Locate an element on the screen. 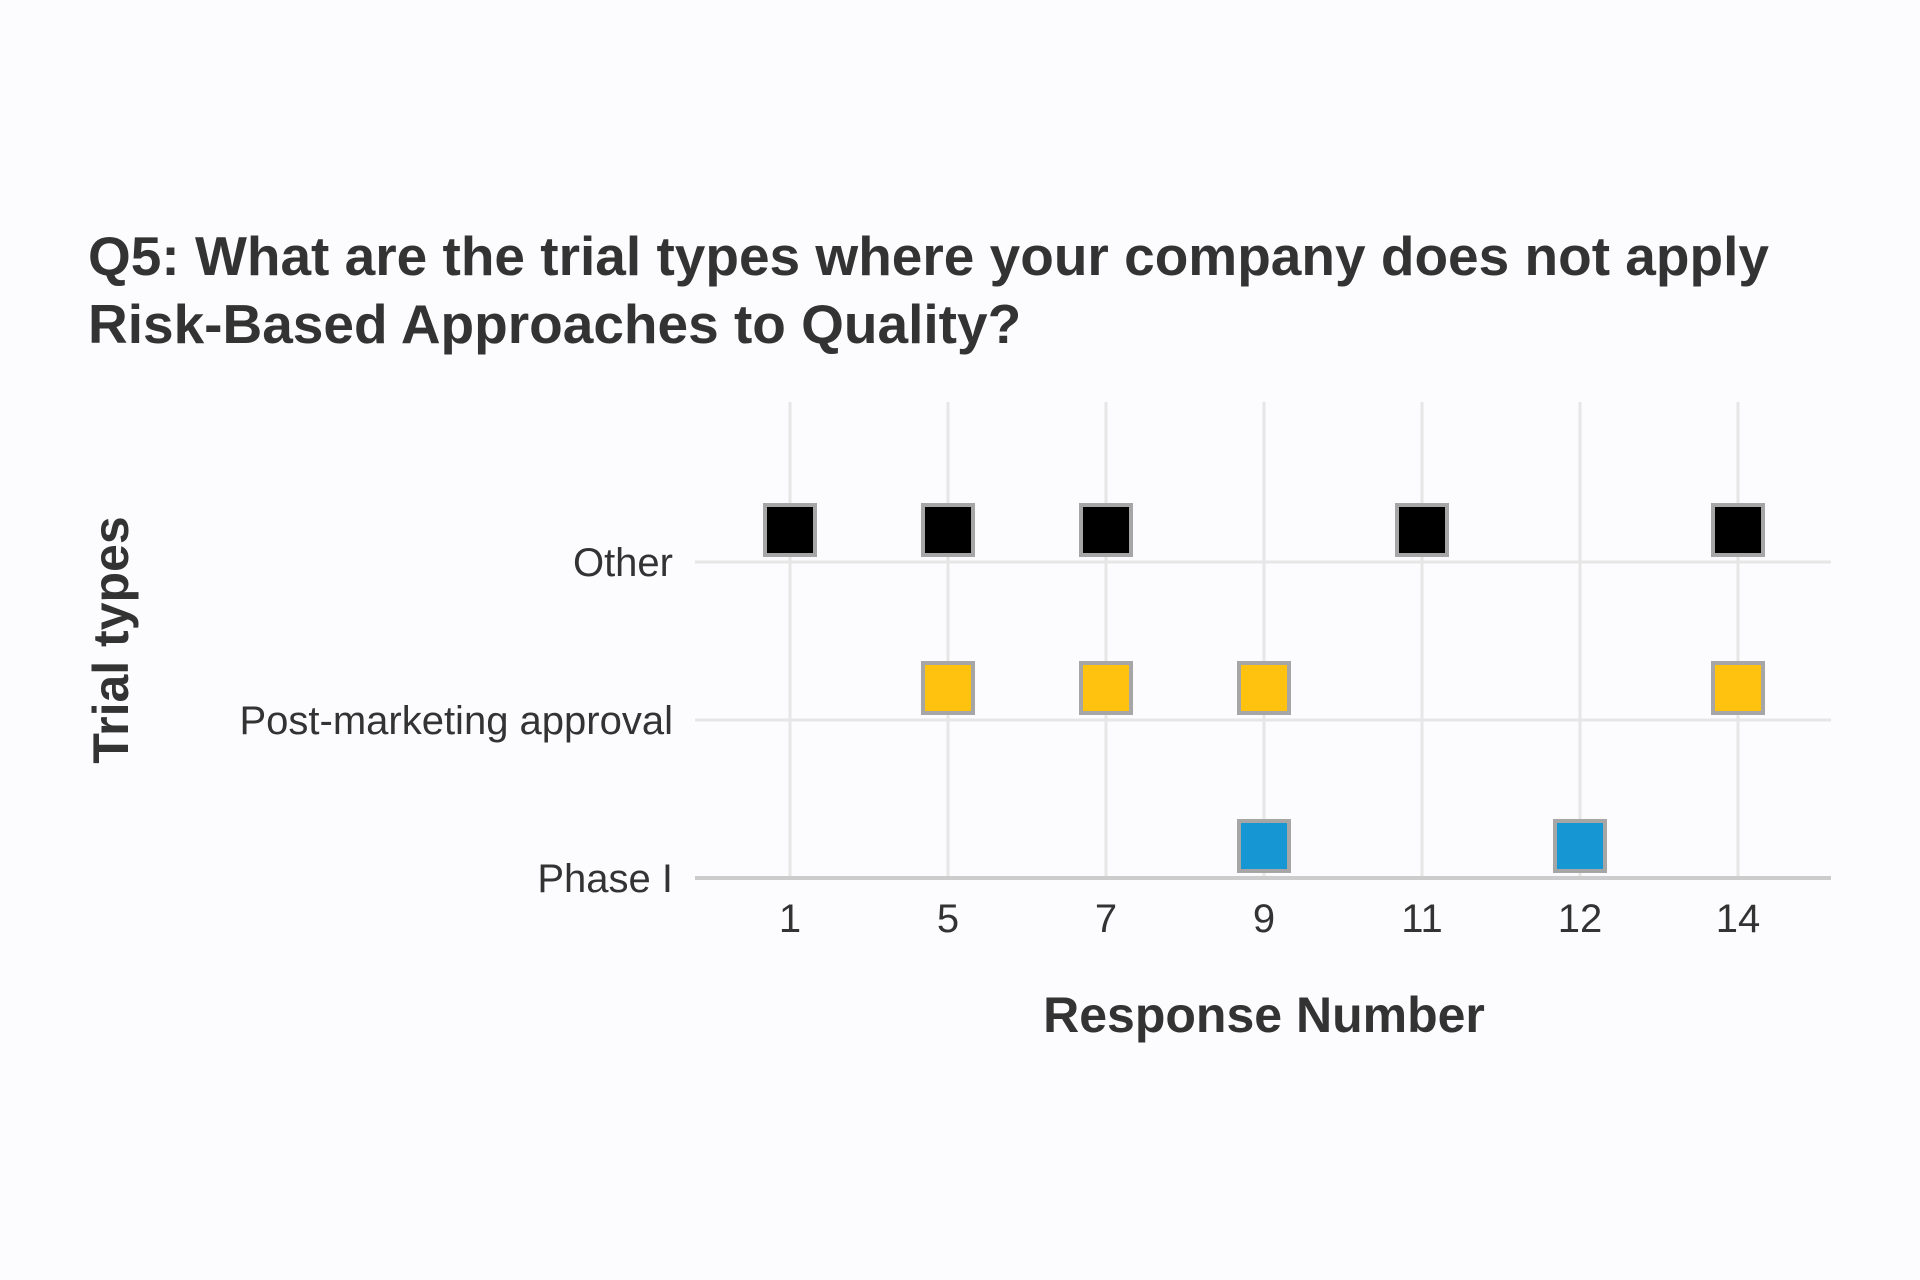 This screenshot has height=1280, width=1920. x-tick-label: 1 is located at coordinates (790, 919).